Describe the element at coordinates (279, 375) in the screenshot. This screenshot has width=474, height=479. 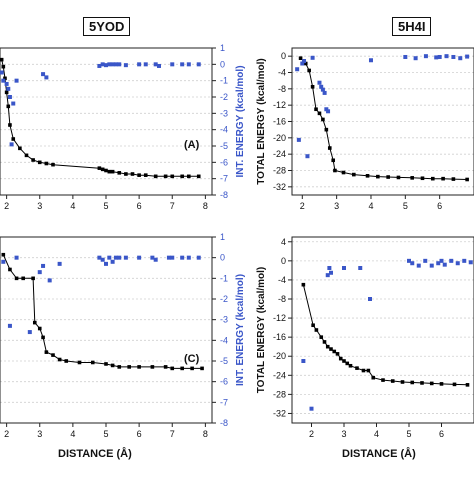
I see `p3-y-left-tick-label: -24` at that location.